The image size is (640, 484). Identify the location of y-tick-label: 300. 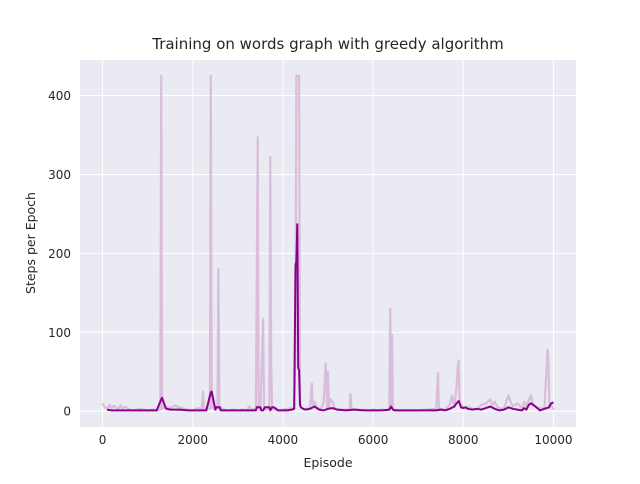
(59, 175).